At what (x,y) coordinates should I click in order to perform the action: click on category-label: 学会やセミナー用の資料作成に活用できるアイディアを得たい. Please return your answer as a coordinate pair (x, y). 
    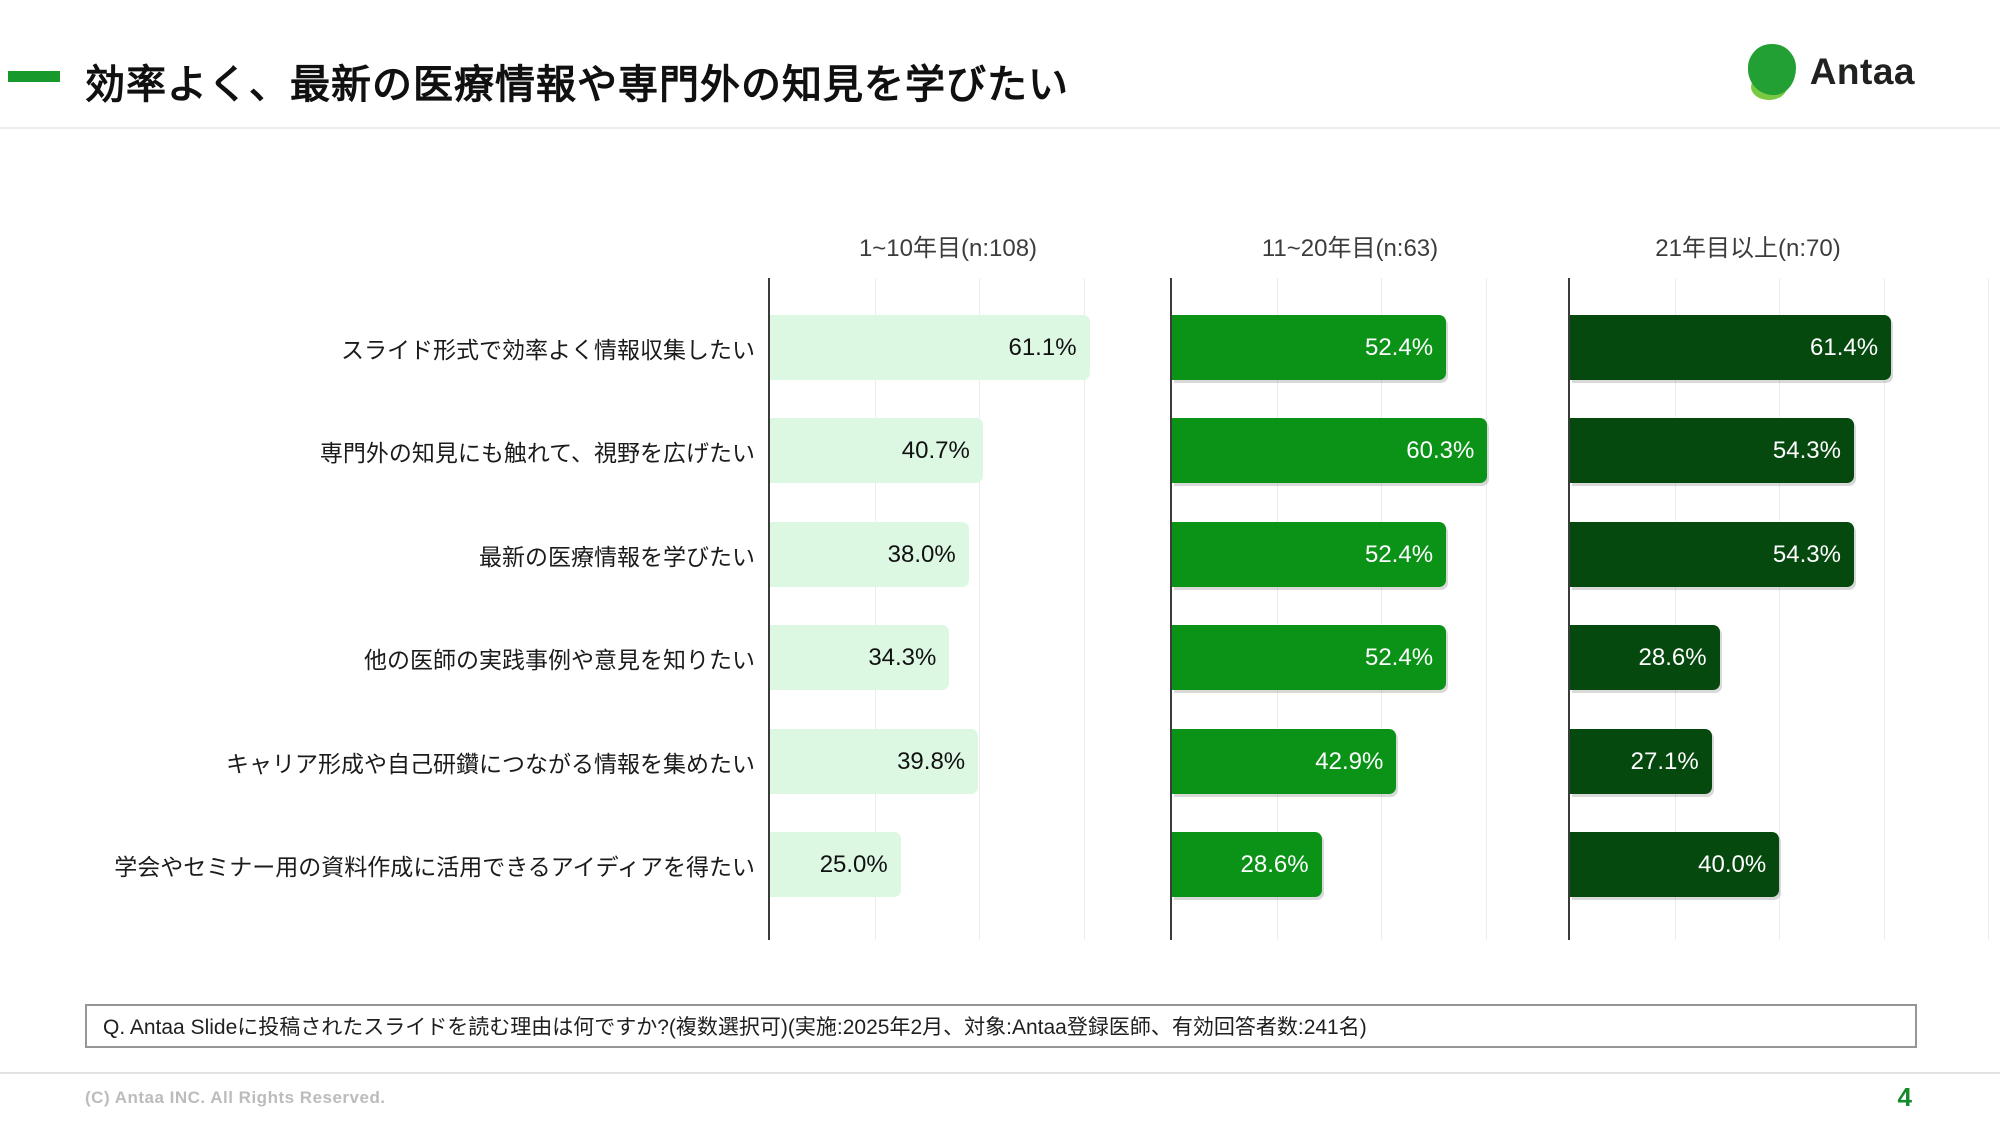
    Looking at the image, I should click on (434, 866).